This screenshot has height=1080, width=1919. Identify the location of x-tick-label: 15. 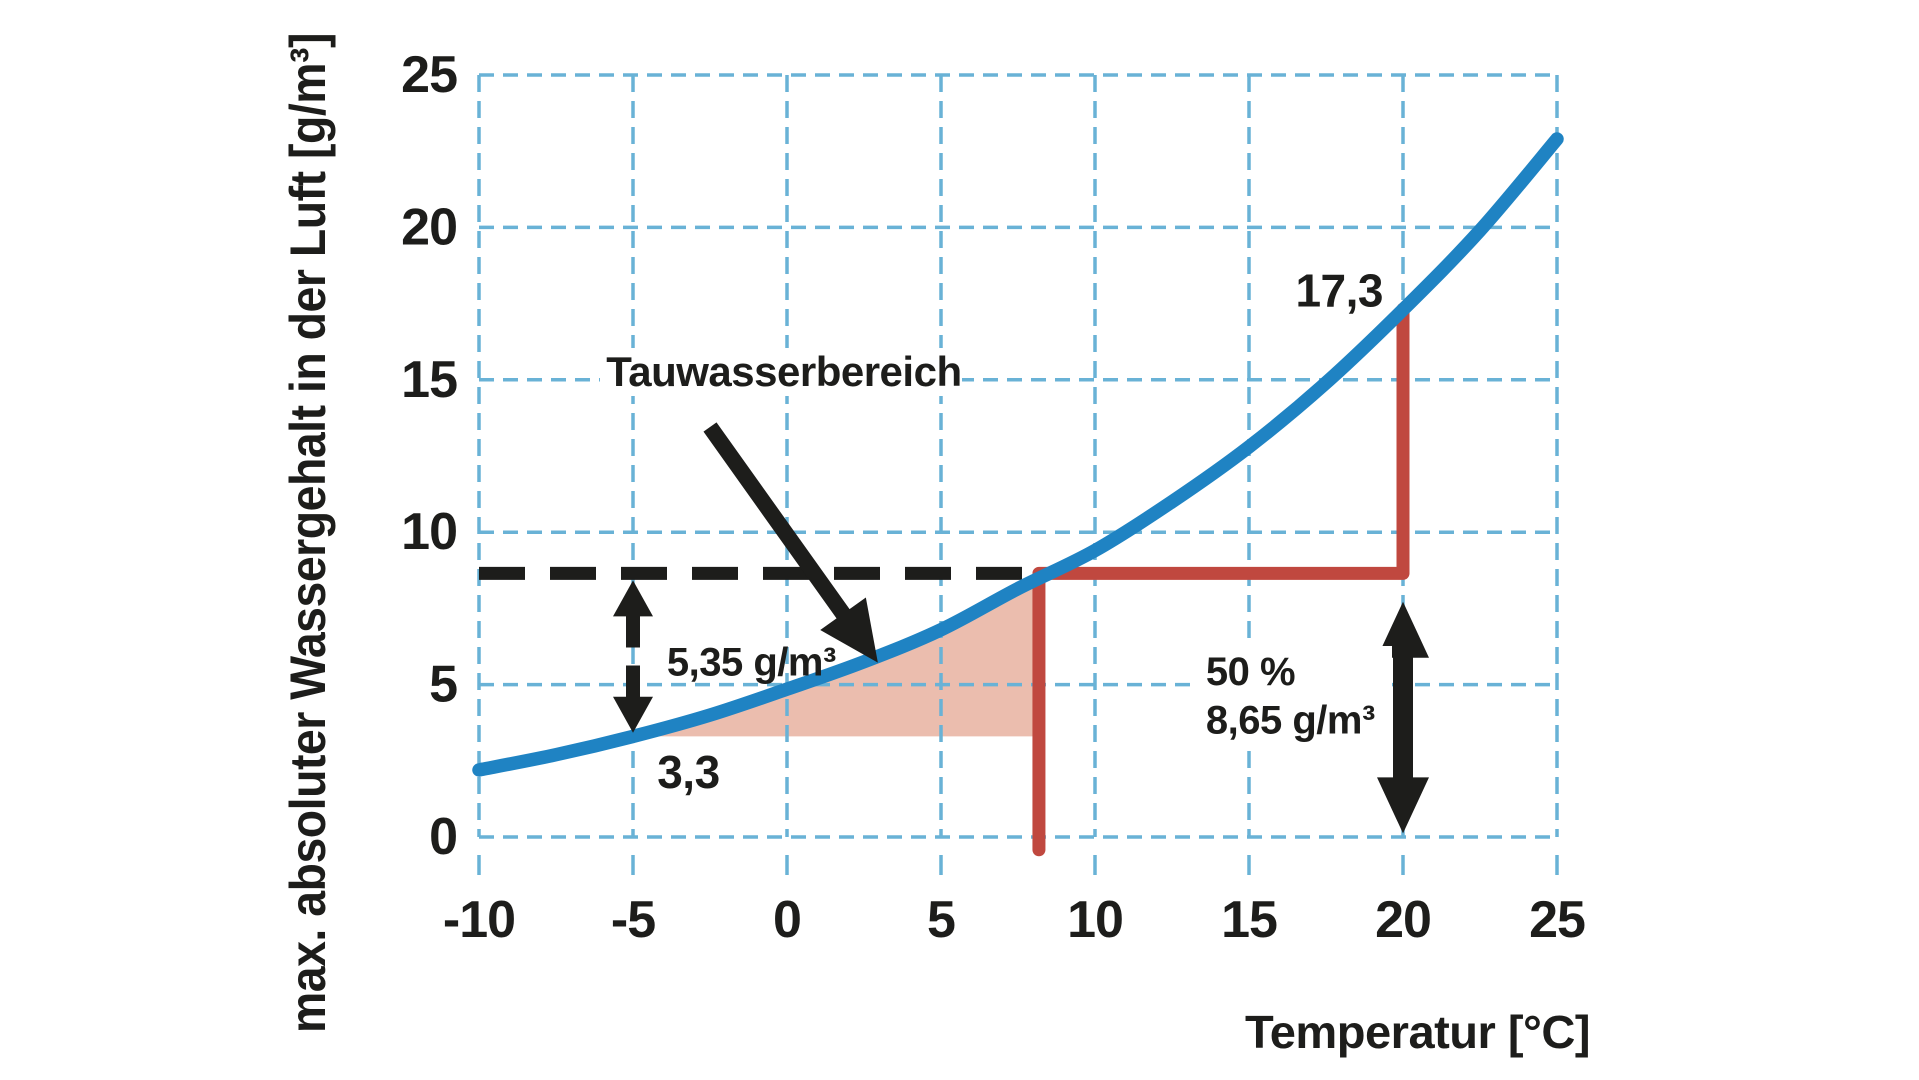
(1249, 920).